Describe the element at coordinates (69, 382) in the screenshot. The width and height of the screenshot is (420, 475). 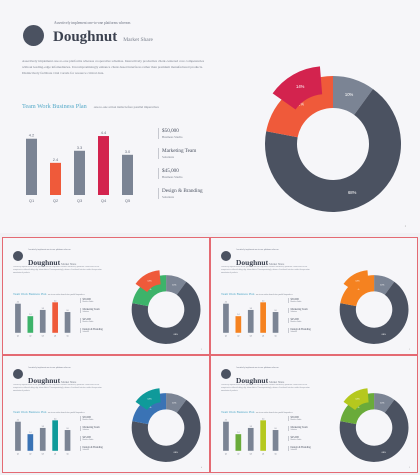
I see `slide-subtitle: Market Share` at that location.